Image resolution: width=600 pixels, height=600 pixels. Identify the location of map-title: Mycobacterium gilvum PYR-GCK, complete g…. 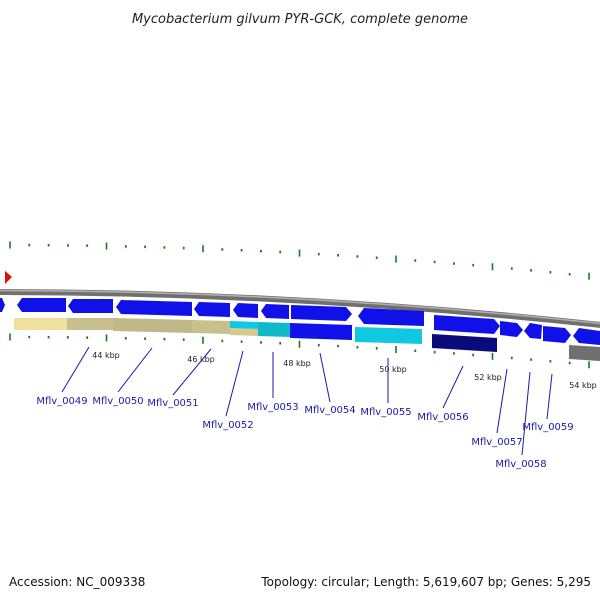
(300, 19).